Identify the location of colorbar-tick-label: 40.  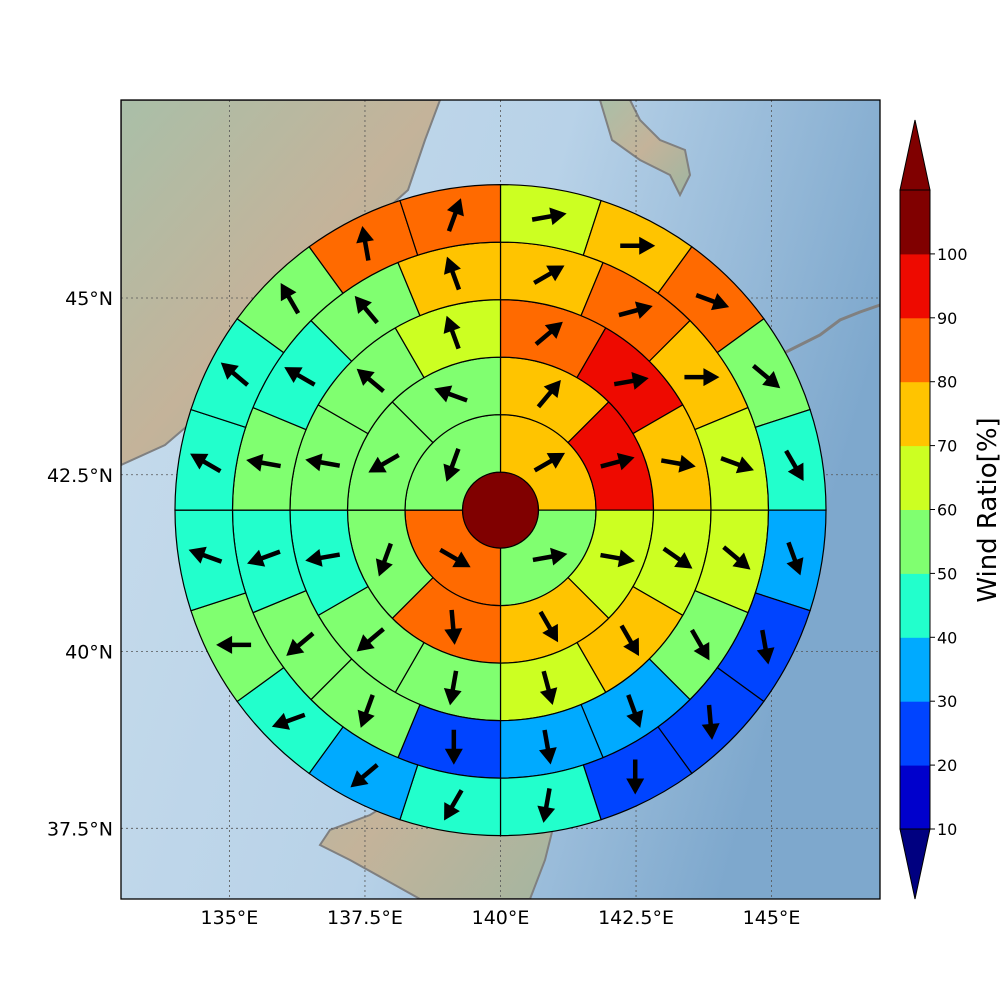
(947, 637).